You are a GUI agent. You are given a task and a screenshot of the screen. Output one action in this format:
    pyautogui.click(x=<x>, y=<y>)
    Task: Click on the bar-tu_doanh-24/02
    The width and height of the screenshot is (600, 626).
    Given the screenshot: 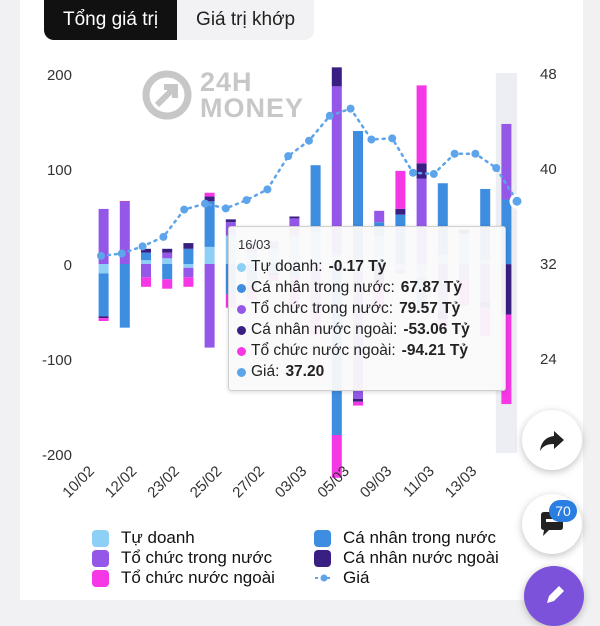 What is the action you would take?
    pyautogui.click(x=209, y=255)
    